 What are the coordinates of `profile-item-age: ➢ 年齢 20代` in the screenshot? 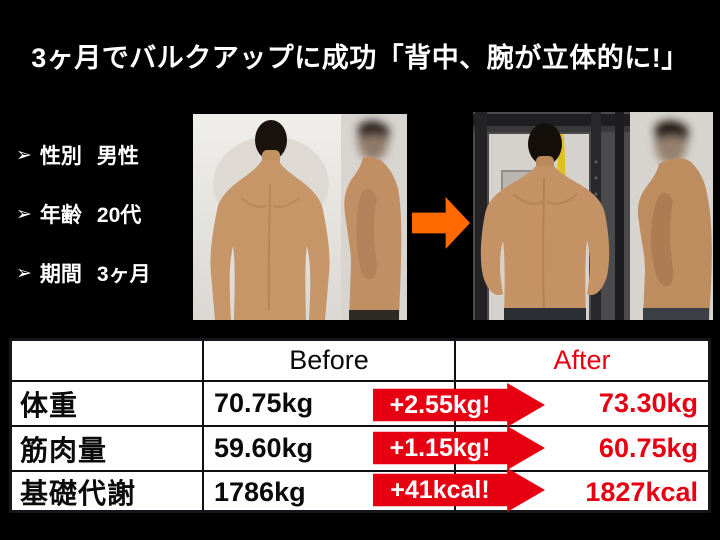 It's located at (103, 214).